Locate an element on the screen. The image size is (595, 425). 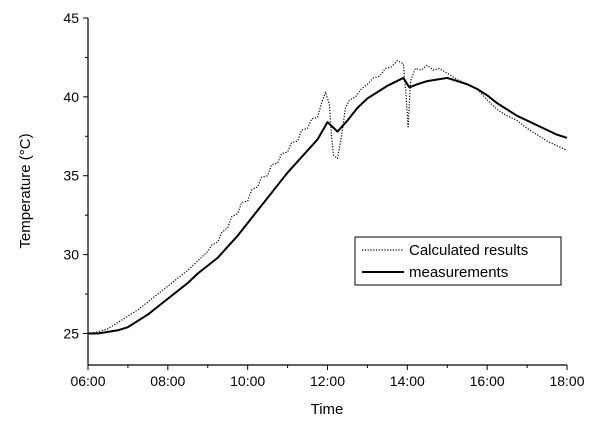
x-axis-title: Time is located at coordinates (327, 409).